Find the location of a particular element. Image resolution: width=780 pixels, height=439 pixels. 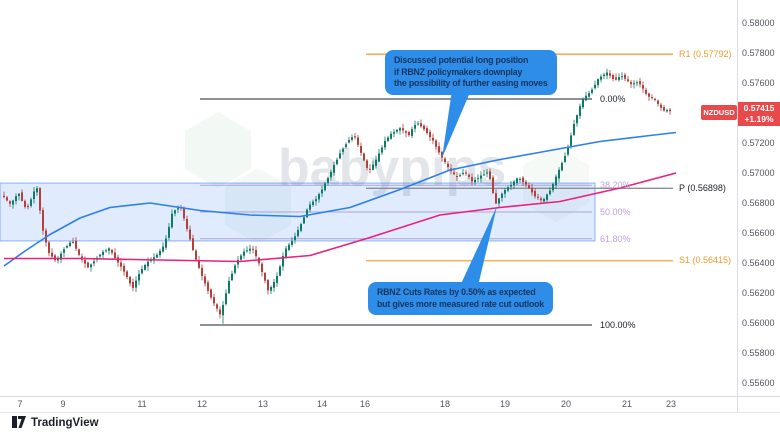

pivot-label-p: P (0.56898) is located at coordinates (702, 187).